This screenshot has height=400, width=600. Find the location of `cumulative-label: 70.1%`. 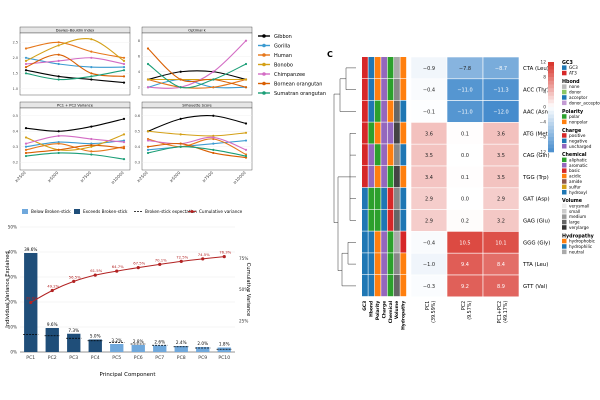

cumulative-label: 70.1% is located at coordinates (161, 259).